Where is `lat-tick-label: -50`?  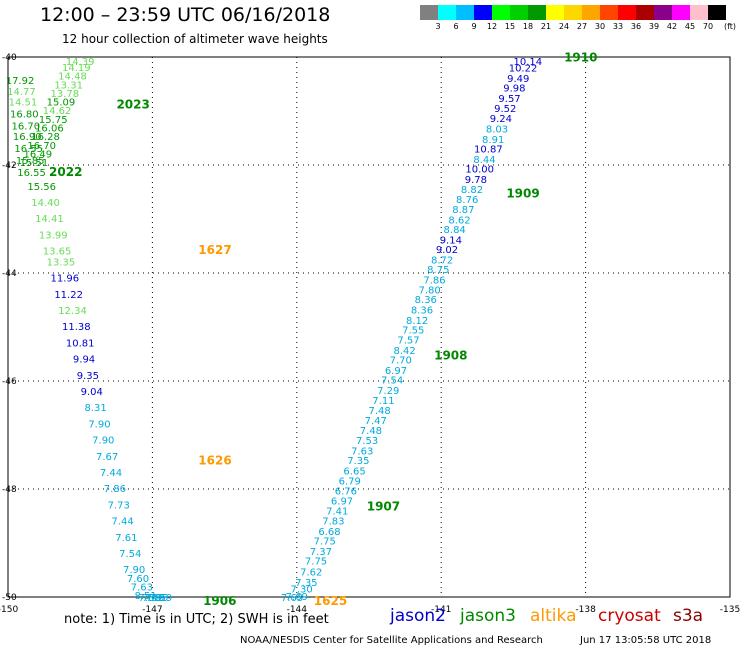
lat-tick-label: -50 is located at coordinates (9, 598).